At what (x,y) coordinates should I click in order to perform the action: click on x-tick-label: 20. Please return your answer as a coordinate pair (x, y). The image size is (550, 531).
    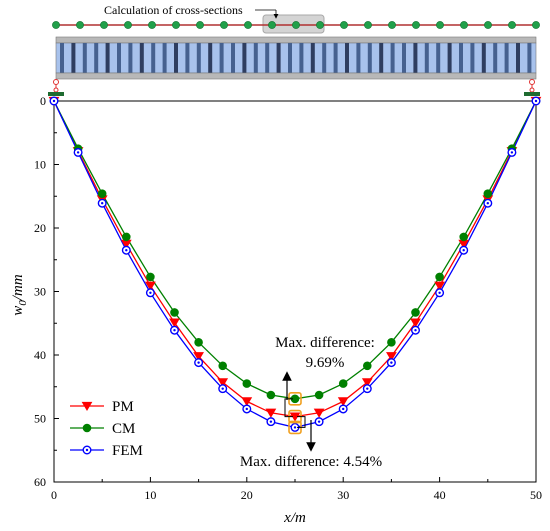
    Looking at the image, I should click on (247, 495).